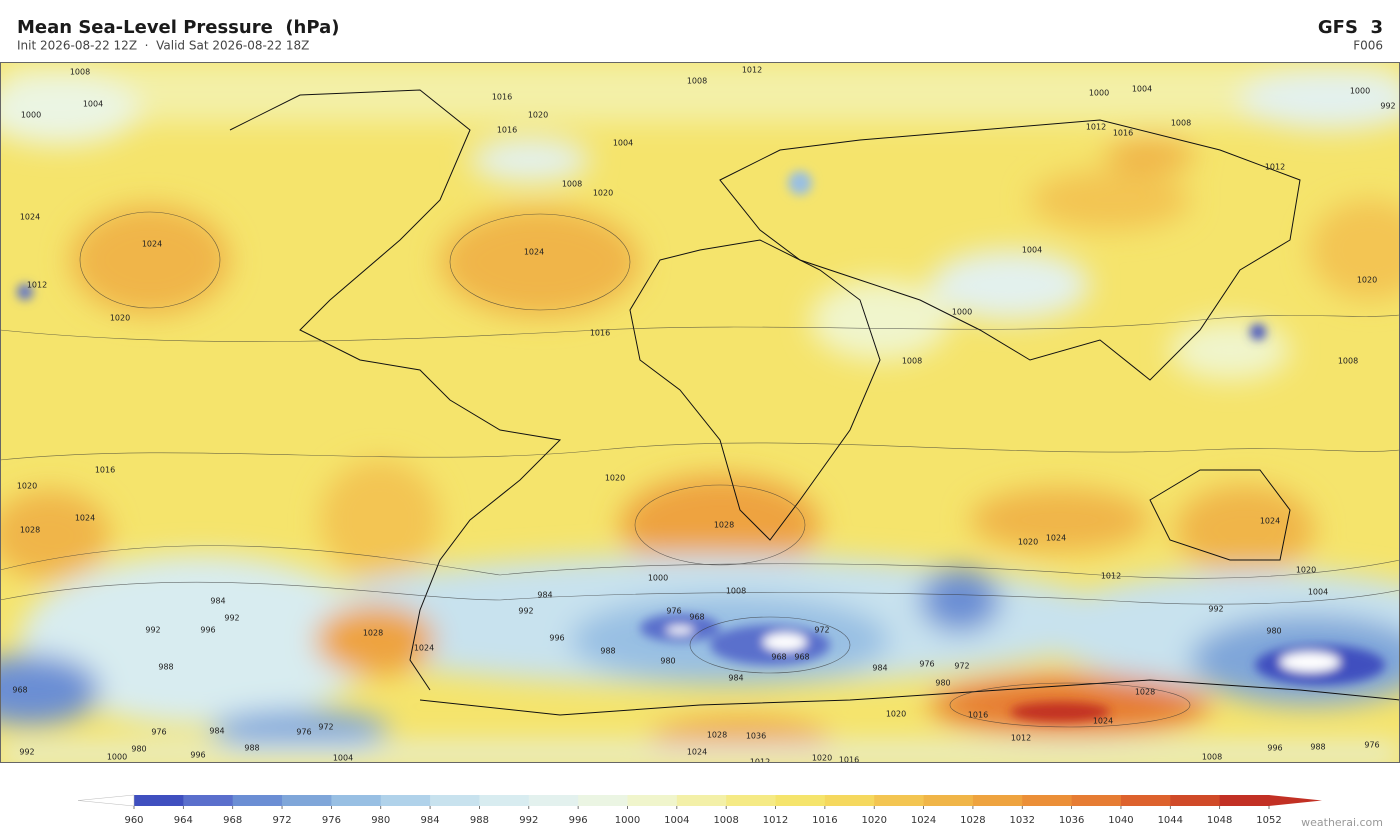 The image size is (1400, 837). What do you see at coordinates (775, 820) in the screenshot?
I see `colorbar-tick-label: 1012` at bounding box center [775, 820].